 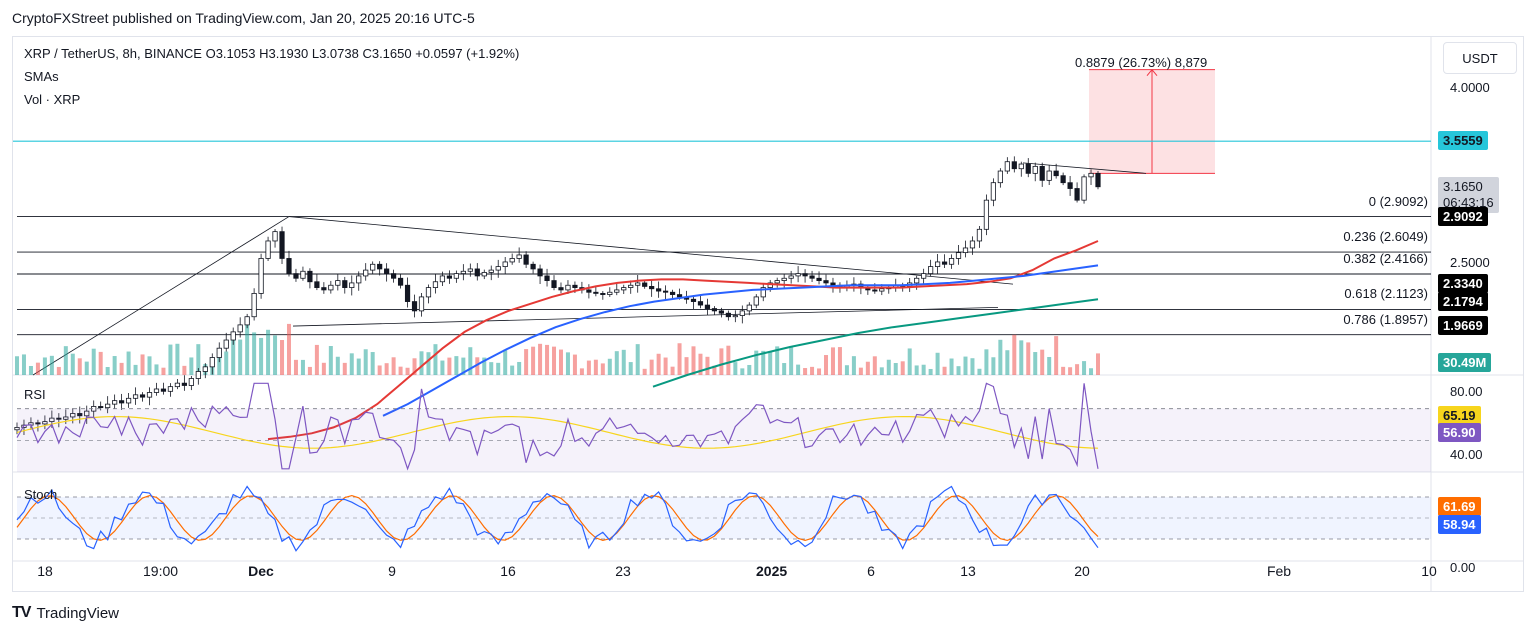 I want to click on volume-legend: Vol · XRP, so click(x=52, y=99).